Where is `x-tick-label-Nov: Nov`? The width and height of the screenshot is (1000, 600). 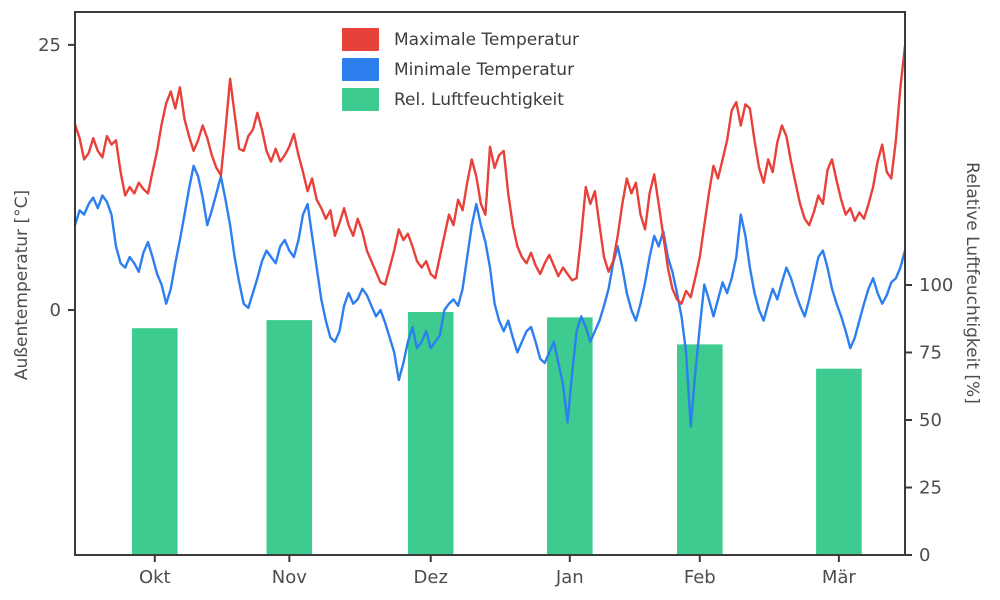 x-tick-label-Nov: Nov is located at coordinates (289, 577).